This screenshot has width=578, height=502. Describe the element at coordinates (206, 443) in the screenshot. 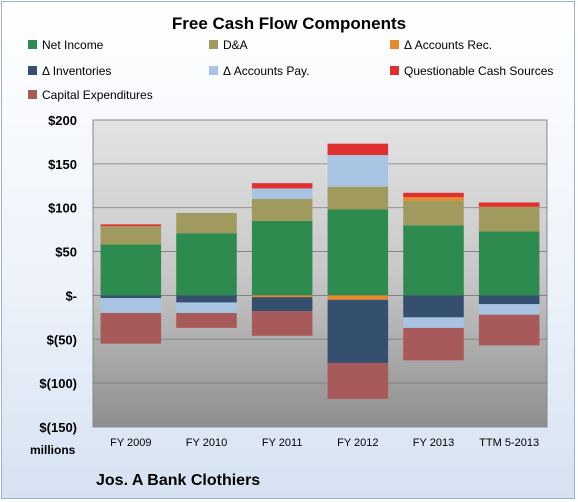

I see `x-tick-label: FY 2010` at that location.